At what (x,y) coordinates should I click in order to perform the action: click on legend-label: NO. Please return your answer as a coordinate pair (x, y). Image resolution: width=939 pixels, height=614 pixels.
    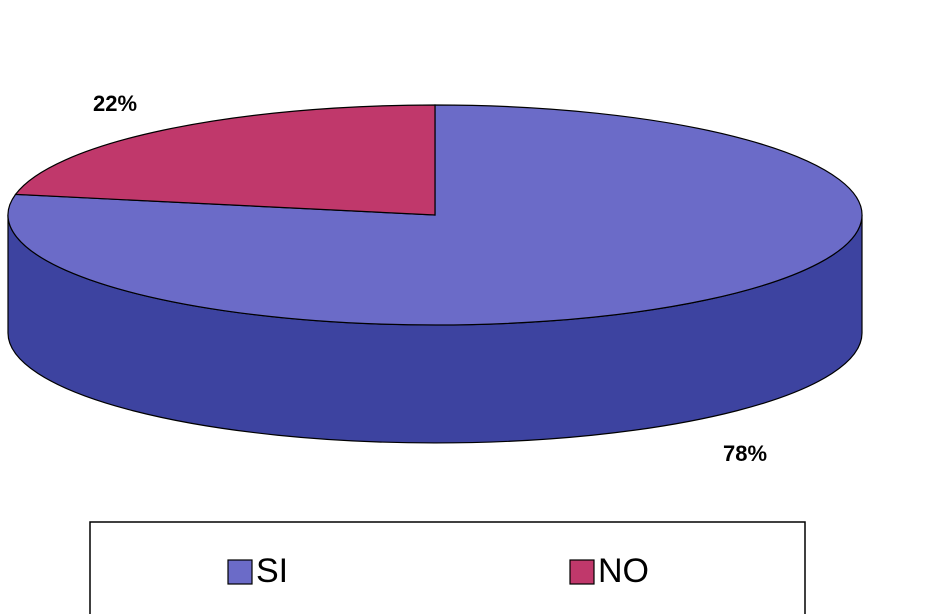
    Looking at the image, I should click on (623, 571).